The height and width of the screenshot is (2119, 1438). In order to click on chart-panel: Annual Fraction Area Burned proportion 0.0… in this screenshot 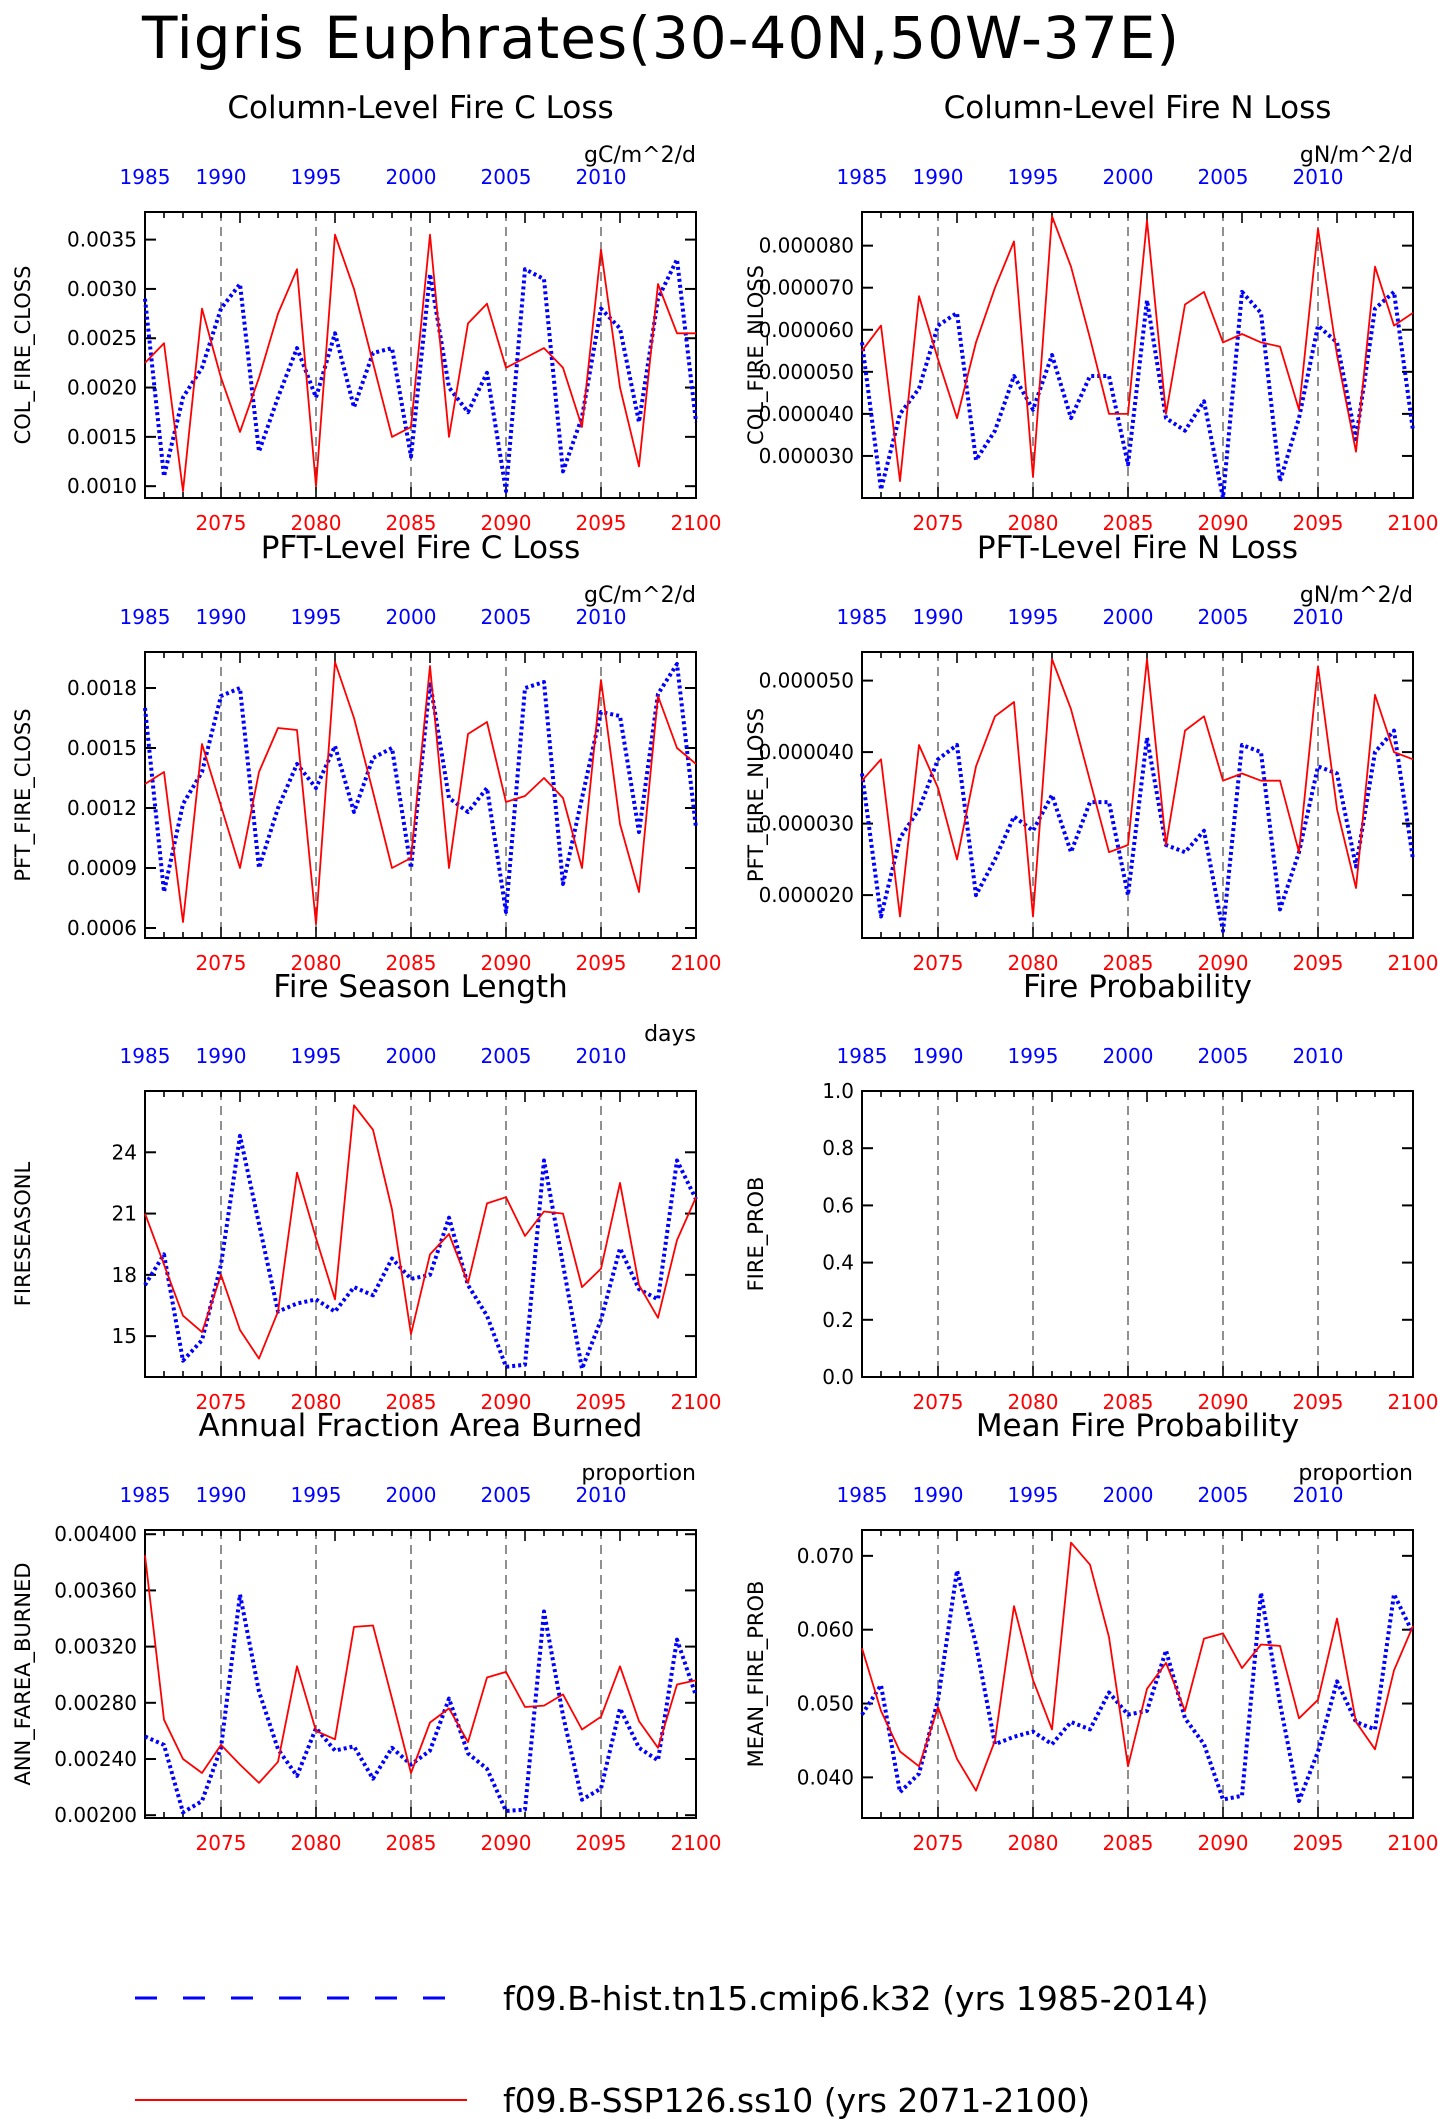, I will do `click(366, 1631)`.